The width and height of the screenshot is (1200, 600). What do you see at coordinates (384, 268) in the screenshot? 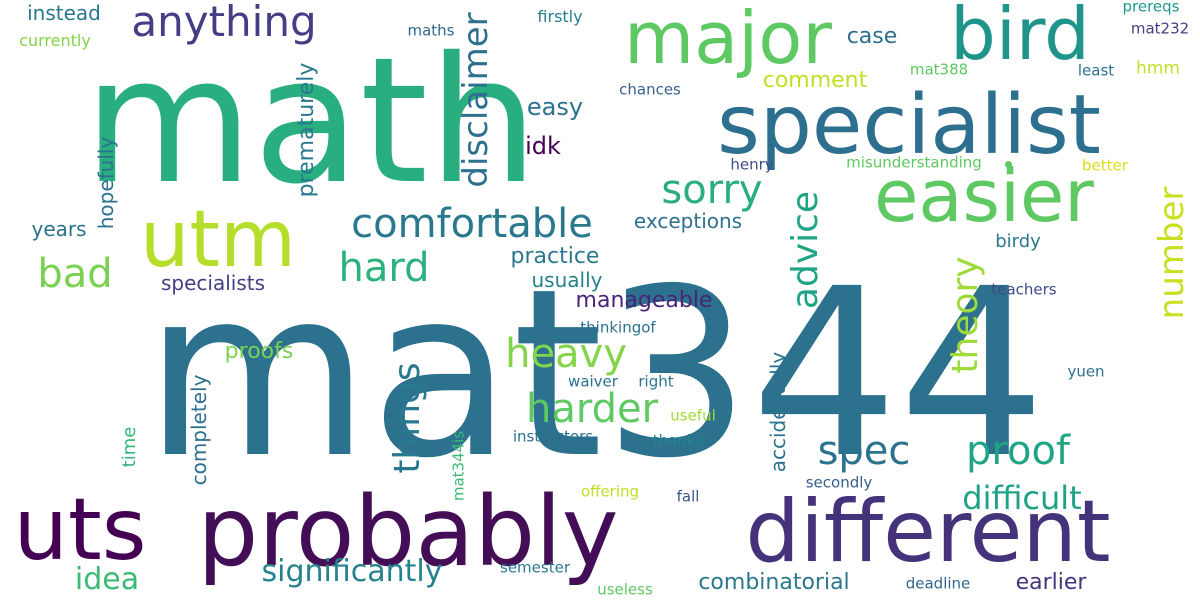
I see `word-hard: hard` at bounding box center [384, 268].